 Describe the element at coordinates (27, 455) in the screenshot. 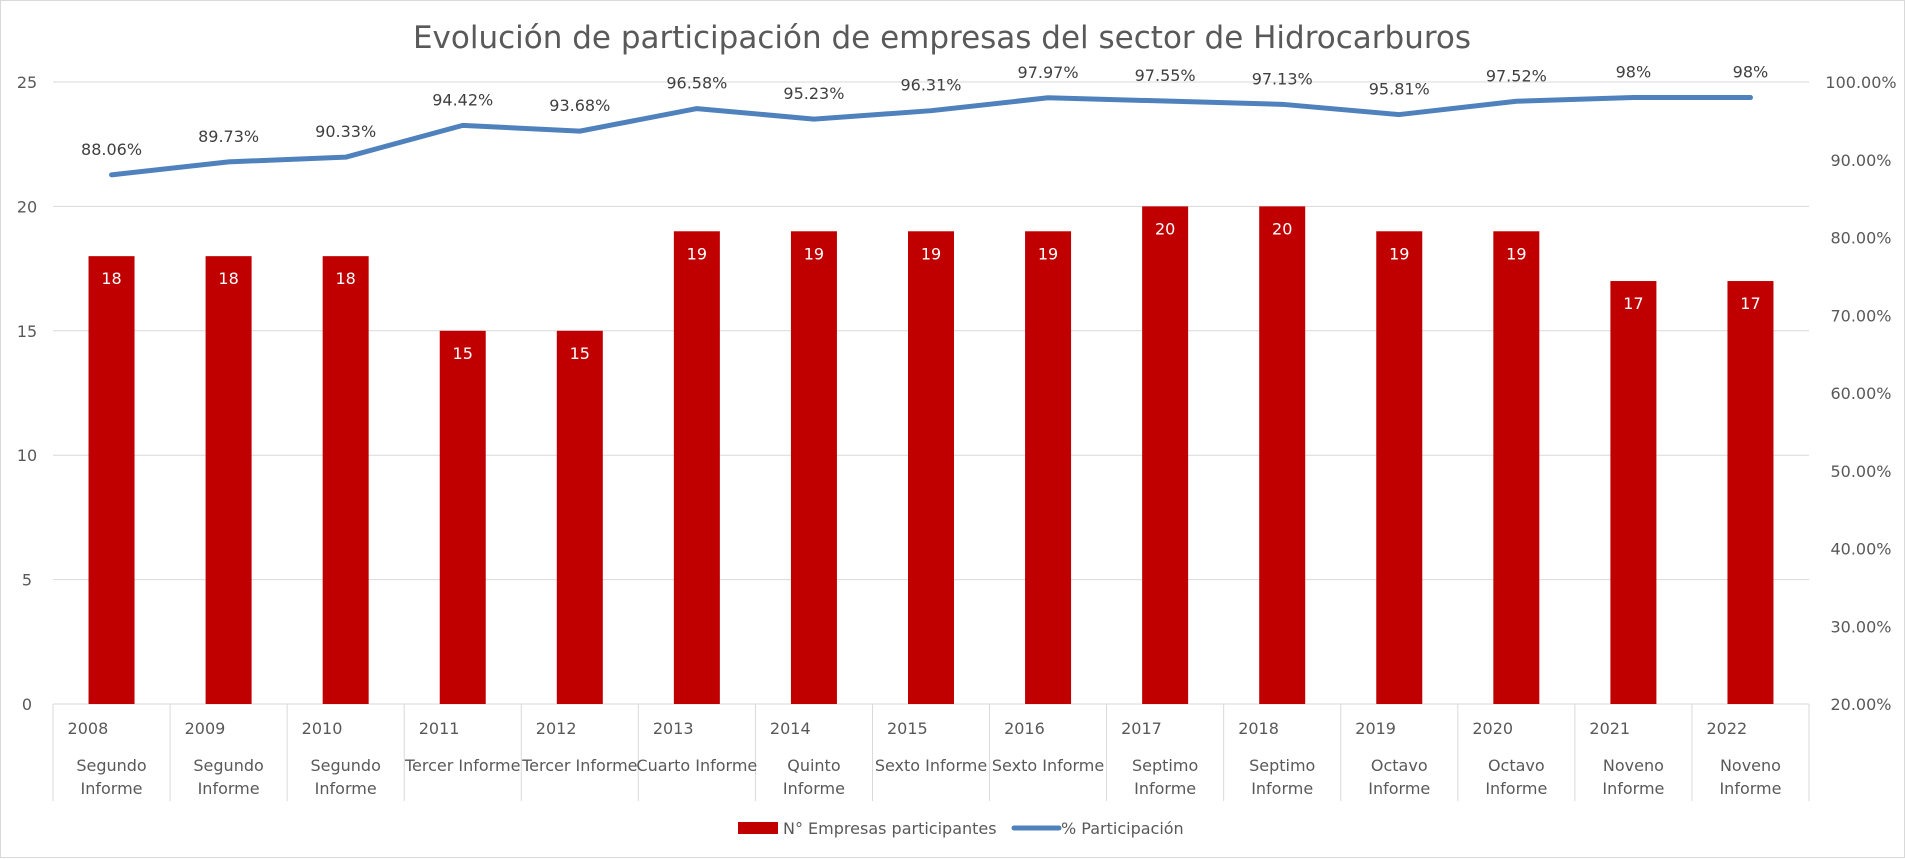

I see `left-tick-label: 10` at that location.